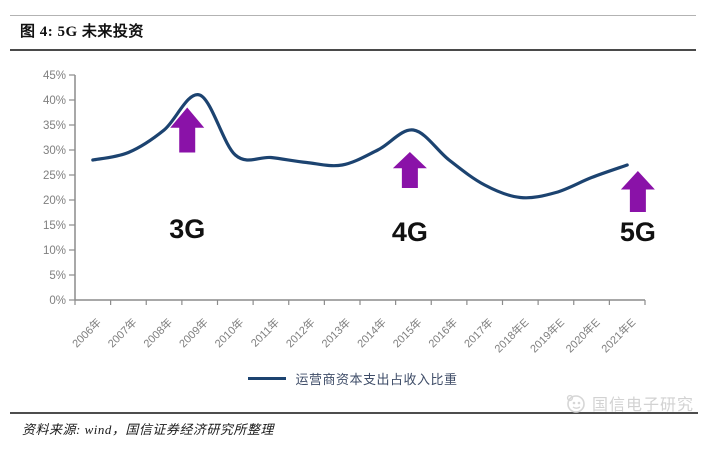 The width and height of the screenshot is (706, 457). Describe the element at coordinates (618, 335) in the screenshot. I see `x-tick-label: 2021年E` at that location.